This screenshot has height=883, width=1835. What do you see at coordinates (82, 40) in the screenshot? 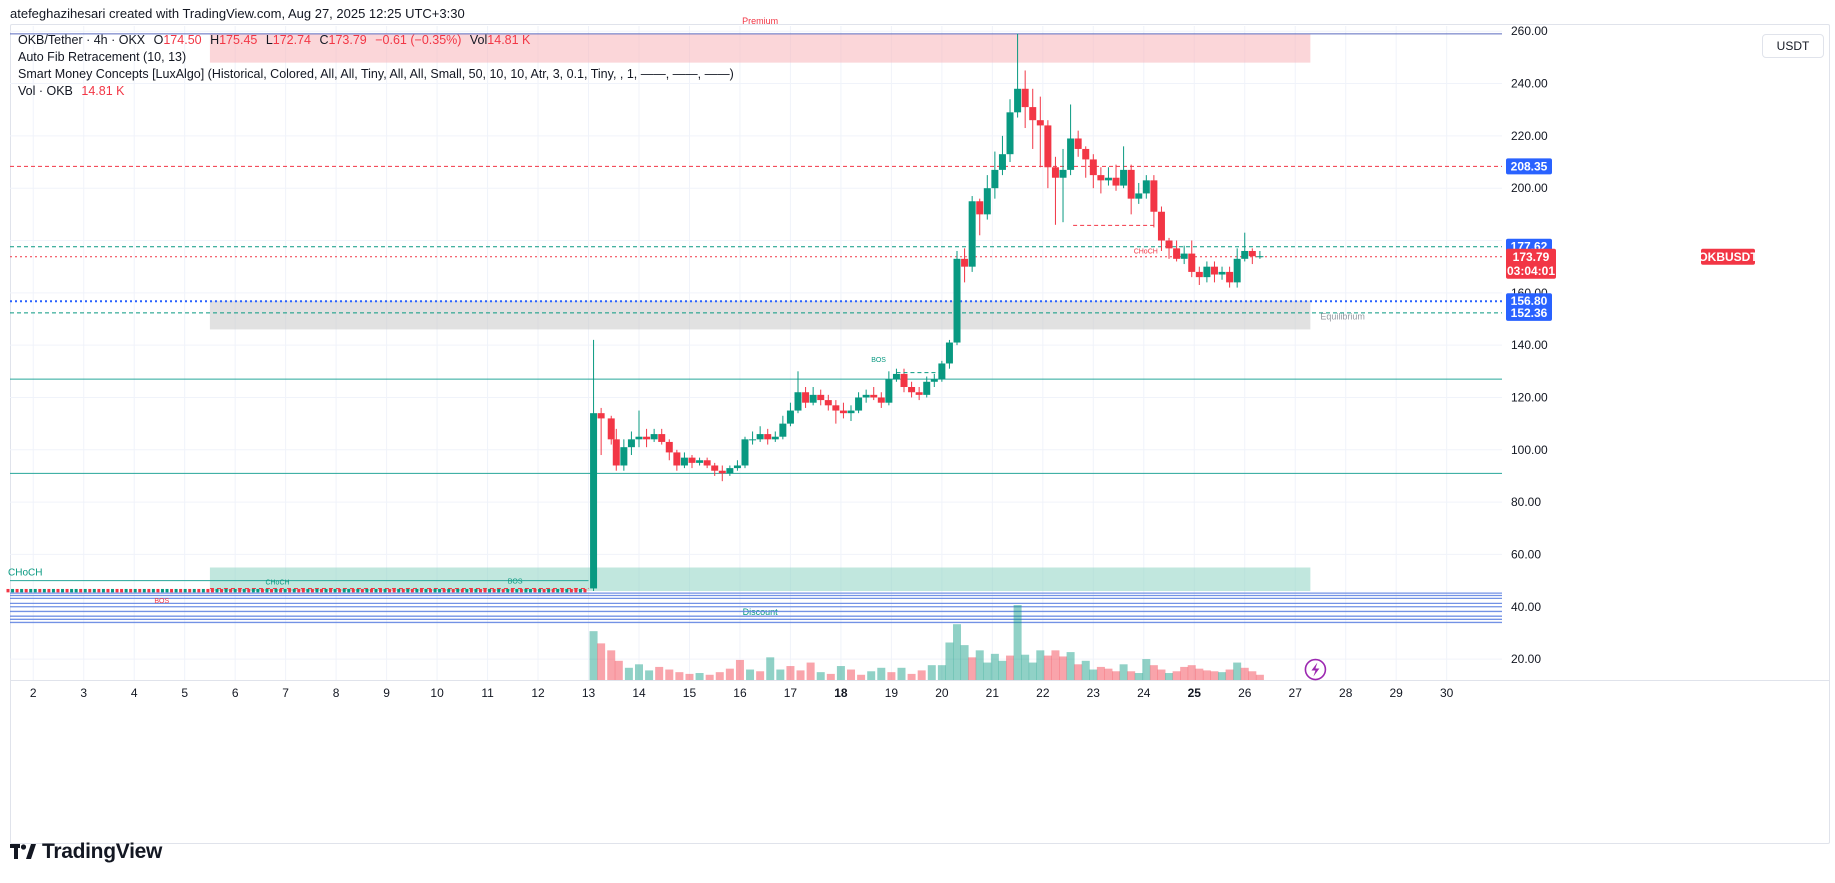
I see `legend-symbol: OKB/Tether · 4h · OKX` at bounding box center [82, 40].